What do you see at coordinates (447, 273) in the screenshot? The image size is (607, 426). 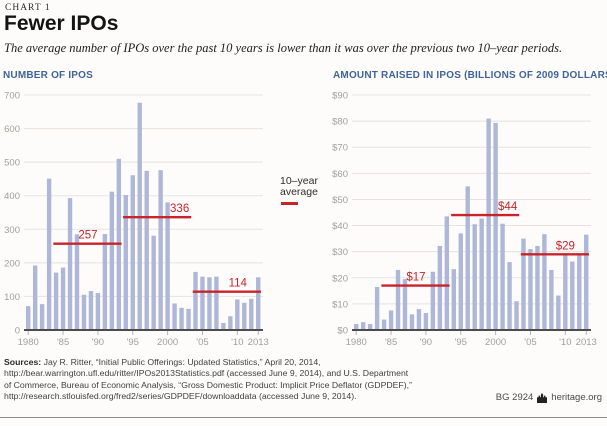 I see `bar-1993` at bounding box center [447, 273].